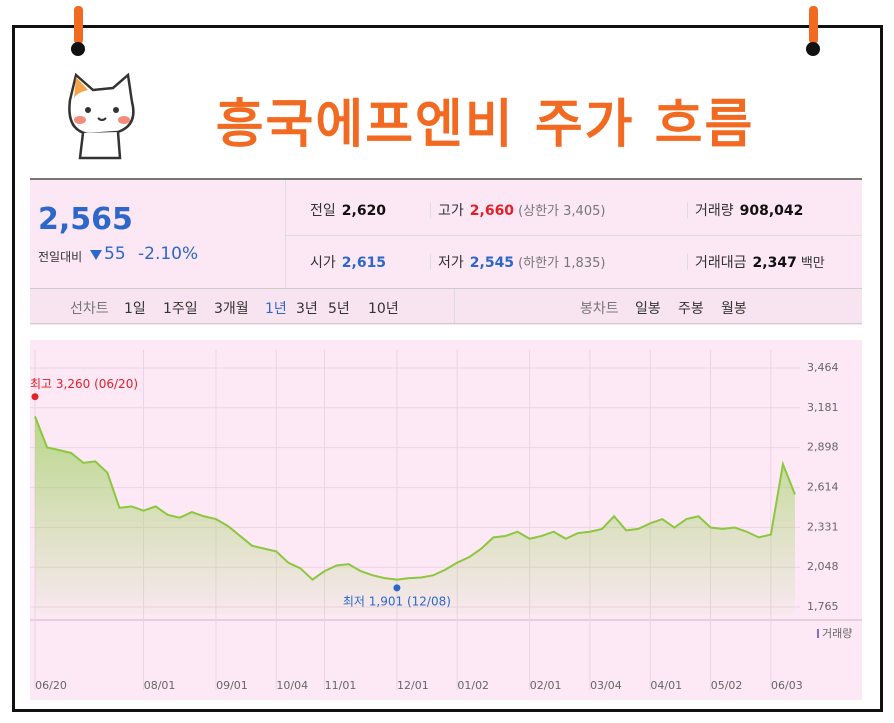 This screenshot has height=723, width=894. What do you see at coordinates (787, 685) in the screenshot?
I see `x-tick-label: 06/03` at bounding box center [787, 685].